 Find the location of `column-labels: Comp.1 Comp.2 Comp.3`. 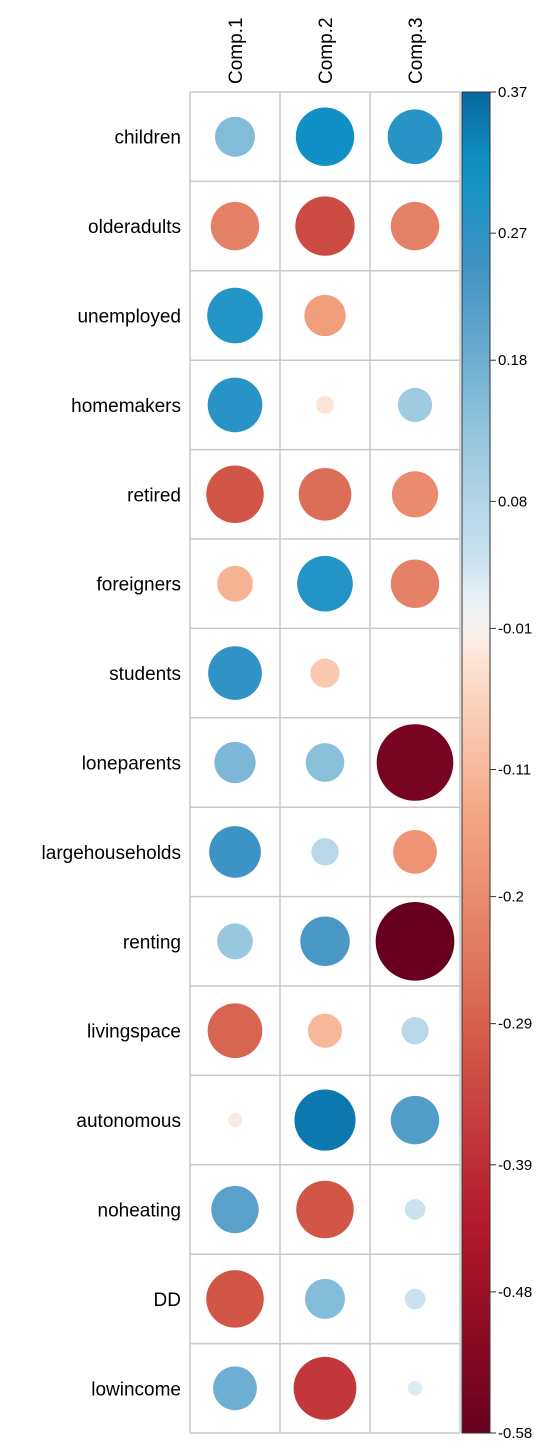

column-labels: Comp.1 Comp.2 Comp.3 is located at coordinates (326, 50).